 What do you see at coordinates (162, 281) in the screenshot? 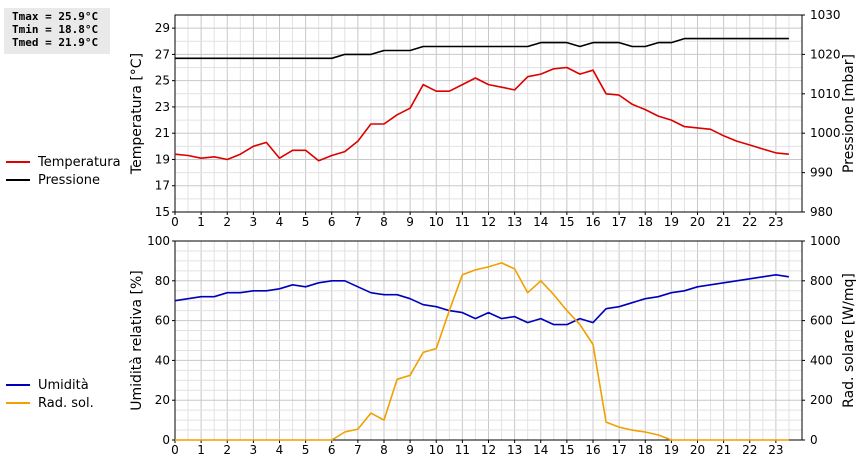
I see `y-tick-label: 80` at bounding box center [162, 281].